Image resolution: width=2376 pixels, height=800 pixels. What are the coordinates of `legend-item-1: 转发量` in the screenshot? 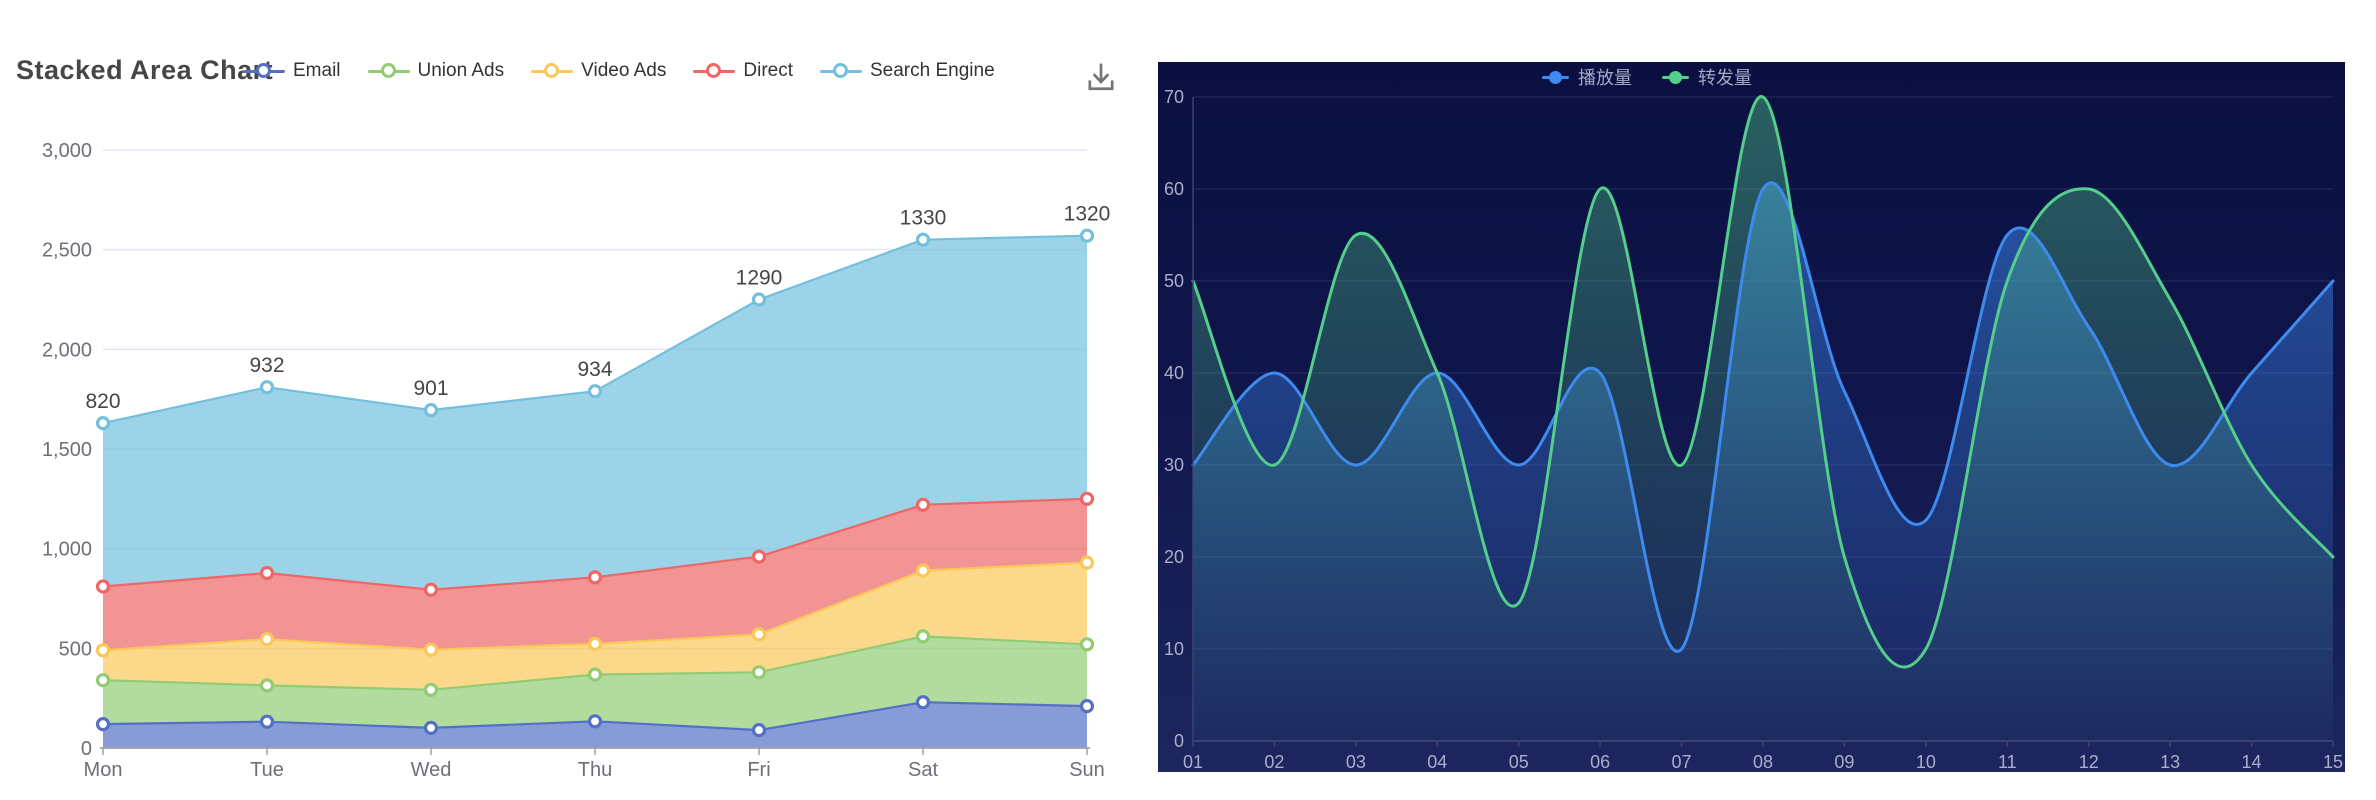 It's located at (1707, 77).